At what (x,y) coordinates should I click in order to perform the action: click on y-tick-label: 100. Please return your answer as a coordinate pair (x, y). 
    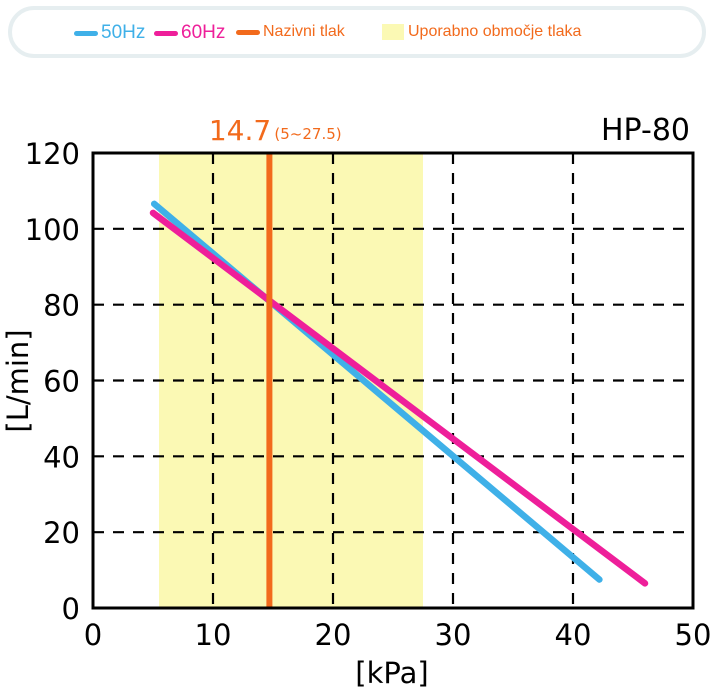
    Looking at the image, I should click on (52, 230).